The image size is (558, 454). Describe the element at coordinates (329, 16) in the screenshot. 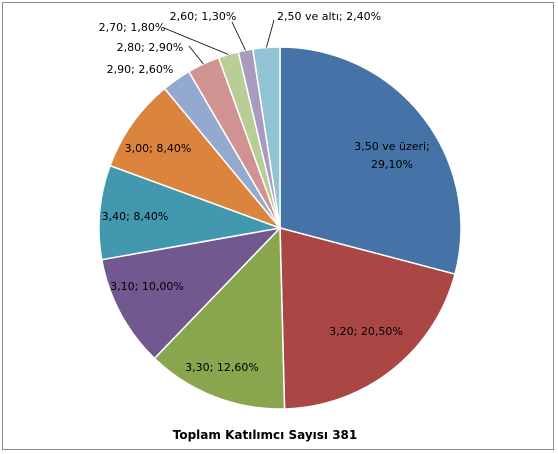

I see `data-label-2-50-ve-alti: 2,50 ve altı; 2,40%` at that location.